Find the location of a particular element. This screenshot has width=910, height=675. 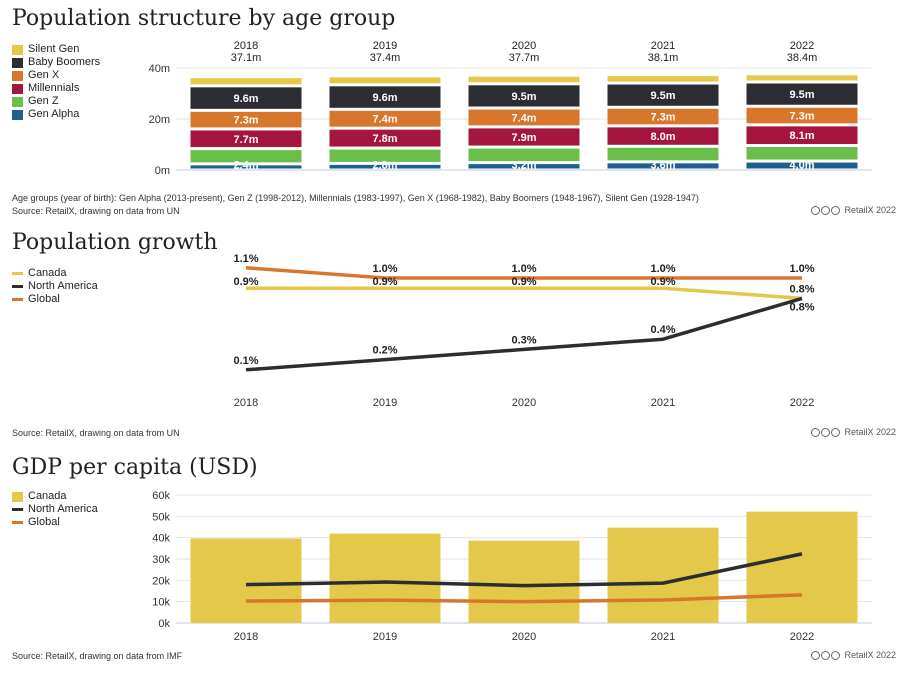

y-tick-label: 0k is located at coordinates (164, 624).